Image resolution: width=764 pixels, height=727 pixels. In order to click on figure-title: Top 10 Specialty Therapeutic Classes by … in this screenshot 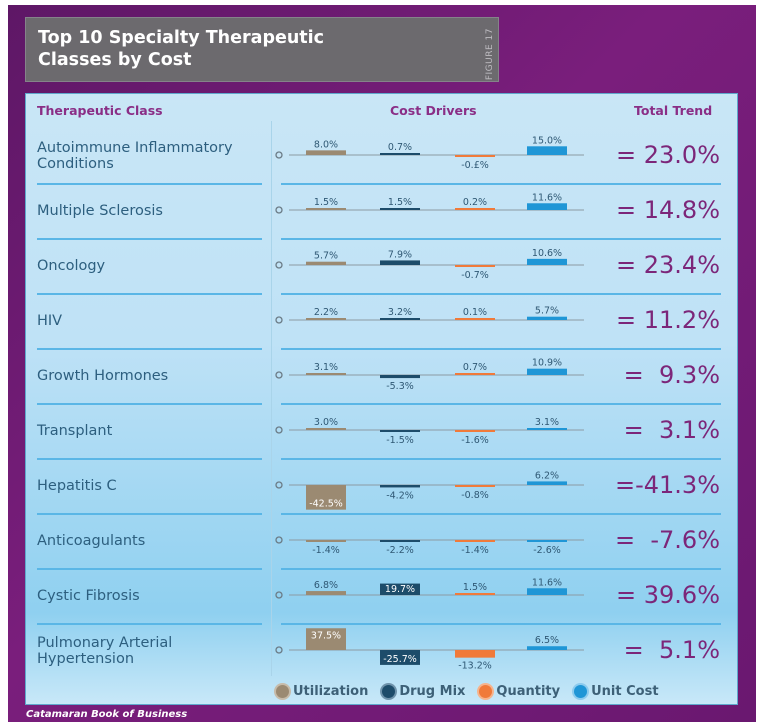, I will do `click(181, 49)`.